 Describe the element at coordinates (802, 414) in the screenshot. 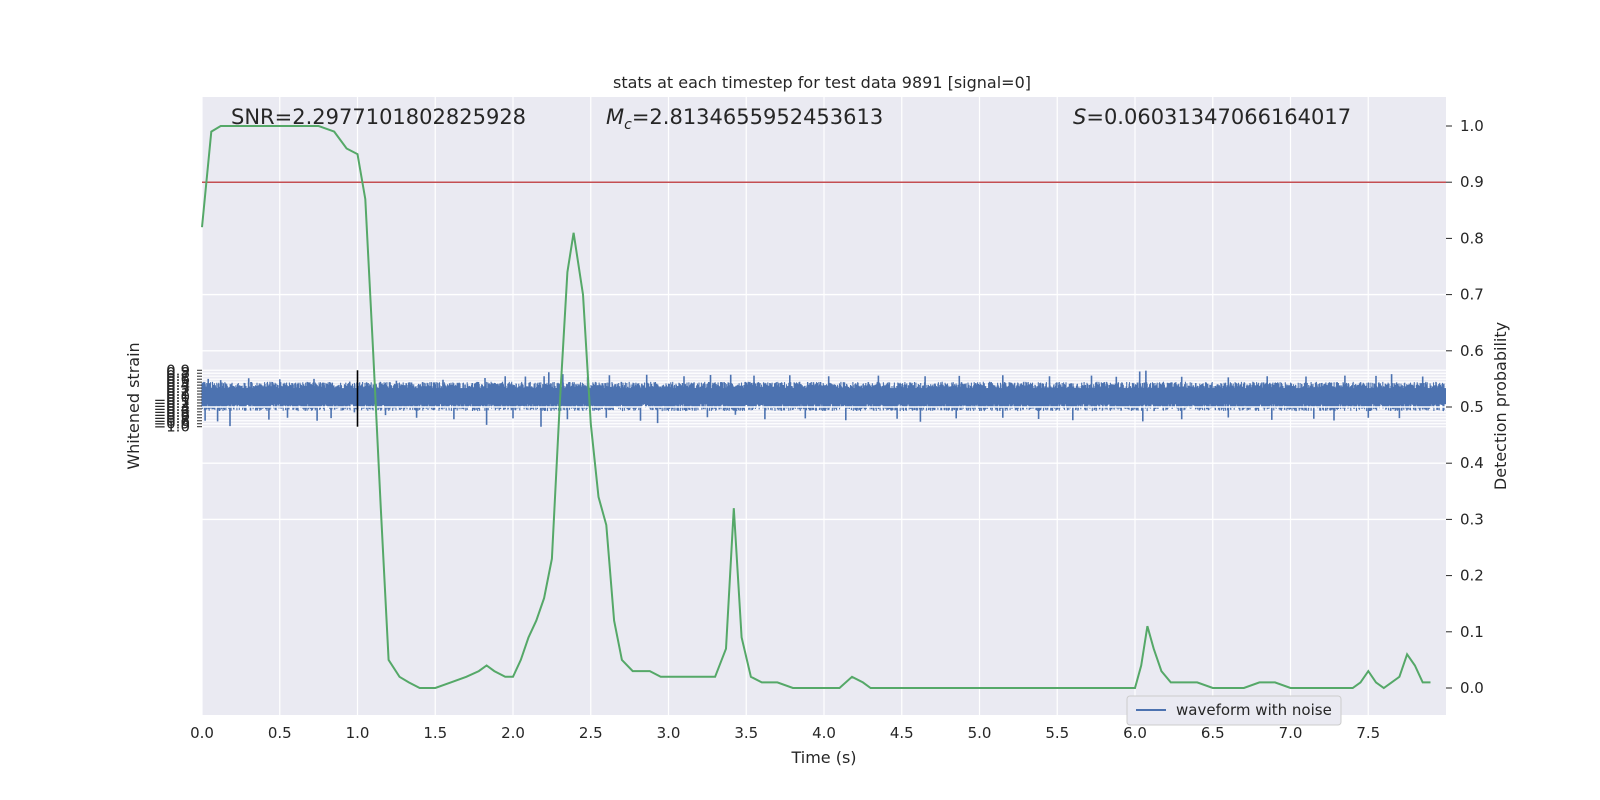

I see `waveform-spikes-low` at that location.